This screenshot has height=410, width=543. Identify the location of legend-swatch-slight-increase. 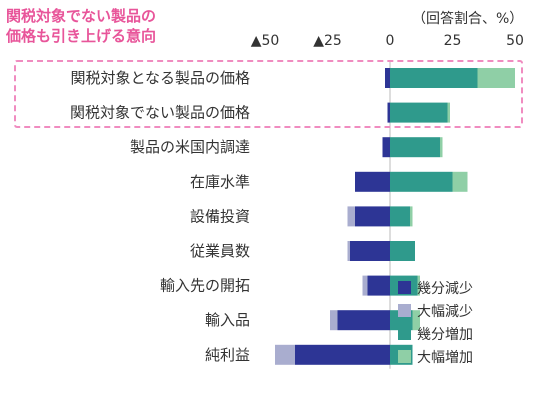
(404, 333).